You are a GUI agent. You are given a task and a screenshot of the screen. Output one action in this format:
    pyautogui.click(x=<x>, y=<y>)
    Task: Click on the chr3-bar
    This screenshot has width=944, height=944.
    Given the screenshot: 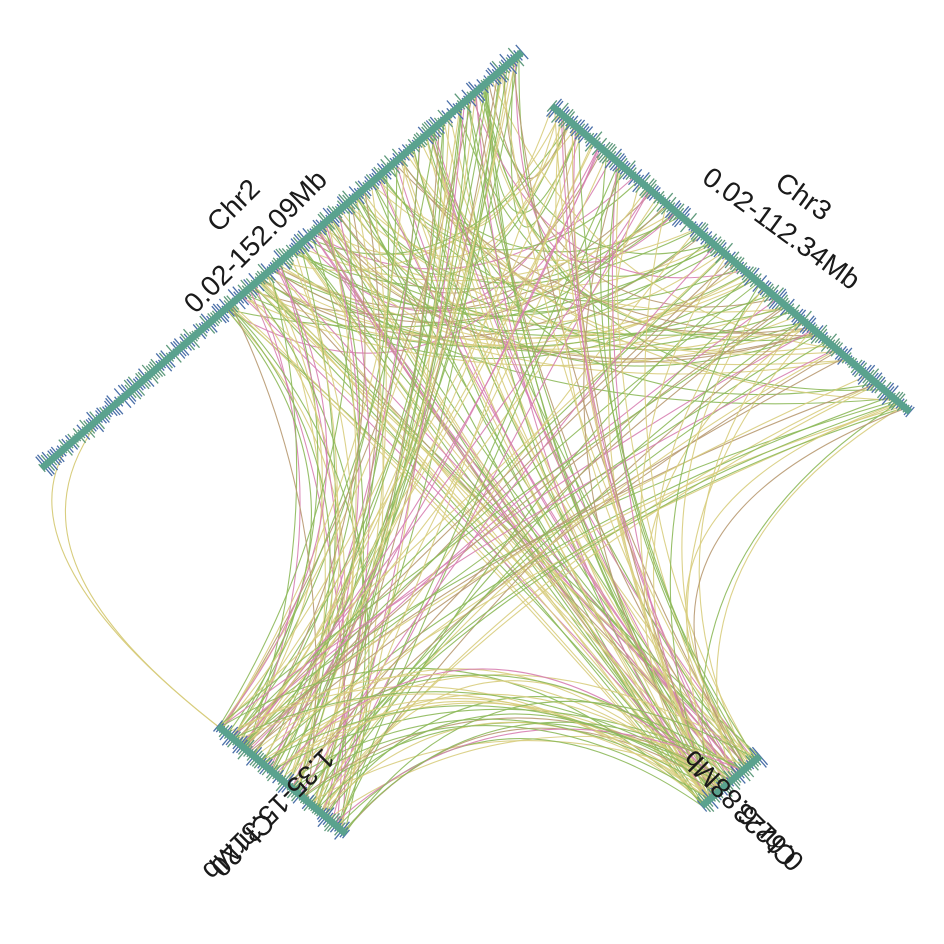 What is the action you would take?
    pyautogui.click(x=731, y=259)
    